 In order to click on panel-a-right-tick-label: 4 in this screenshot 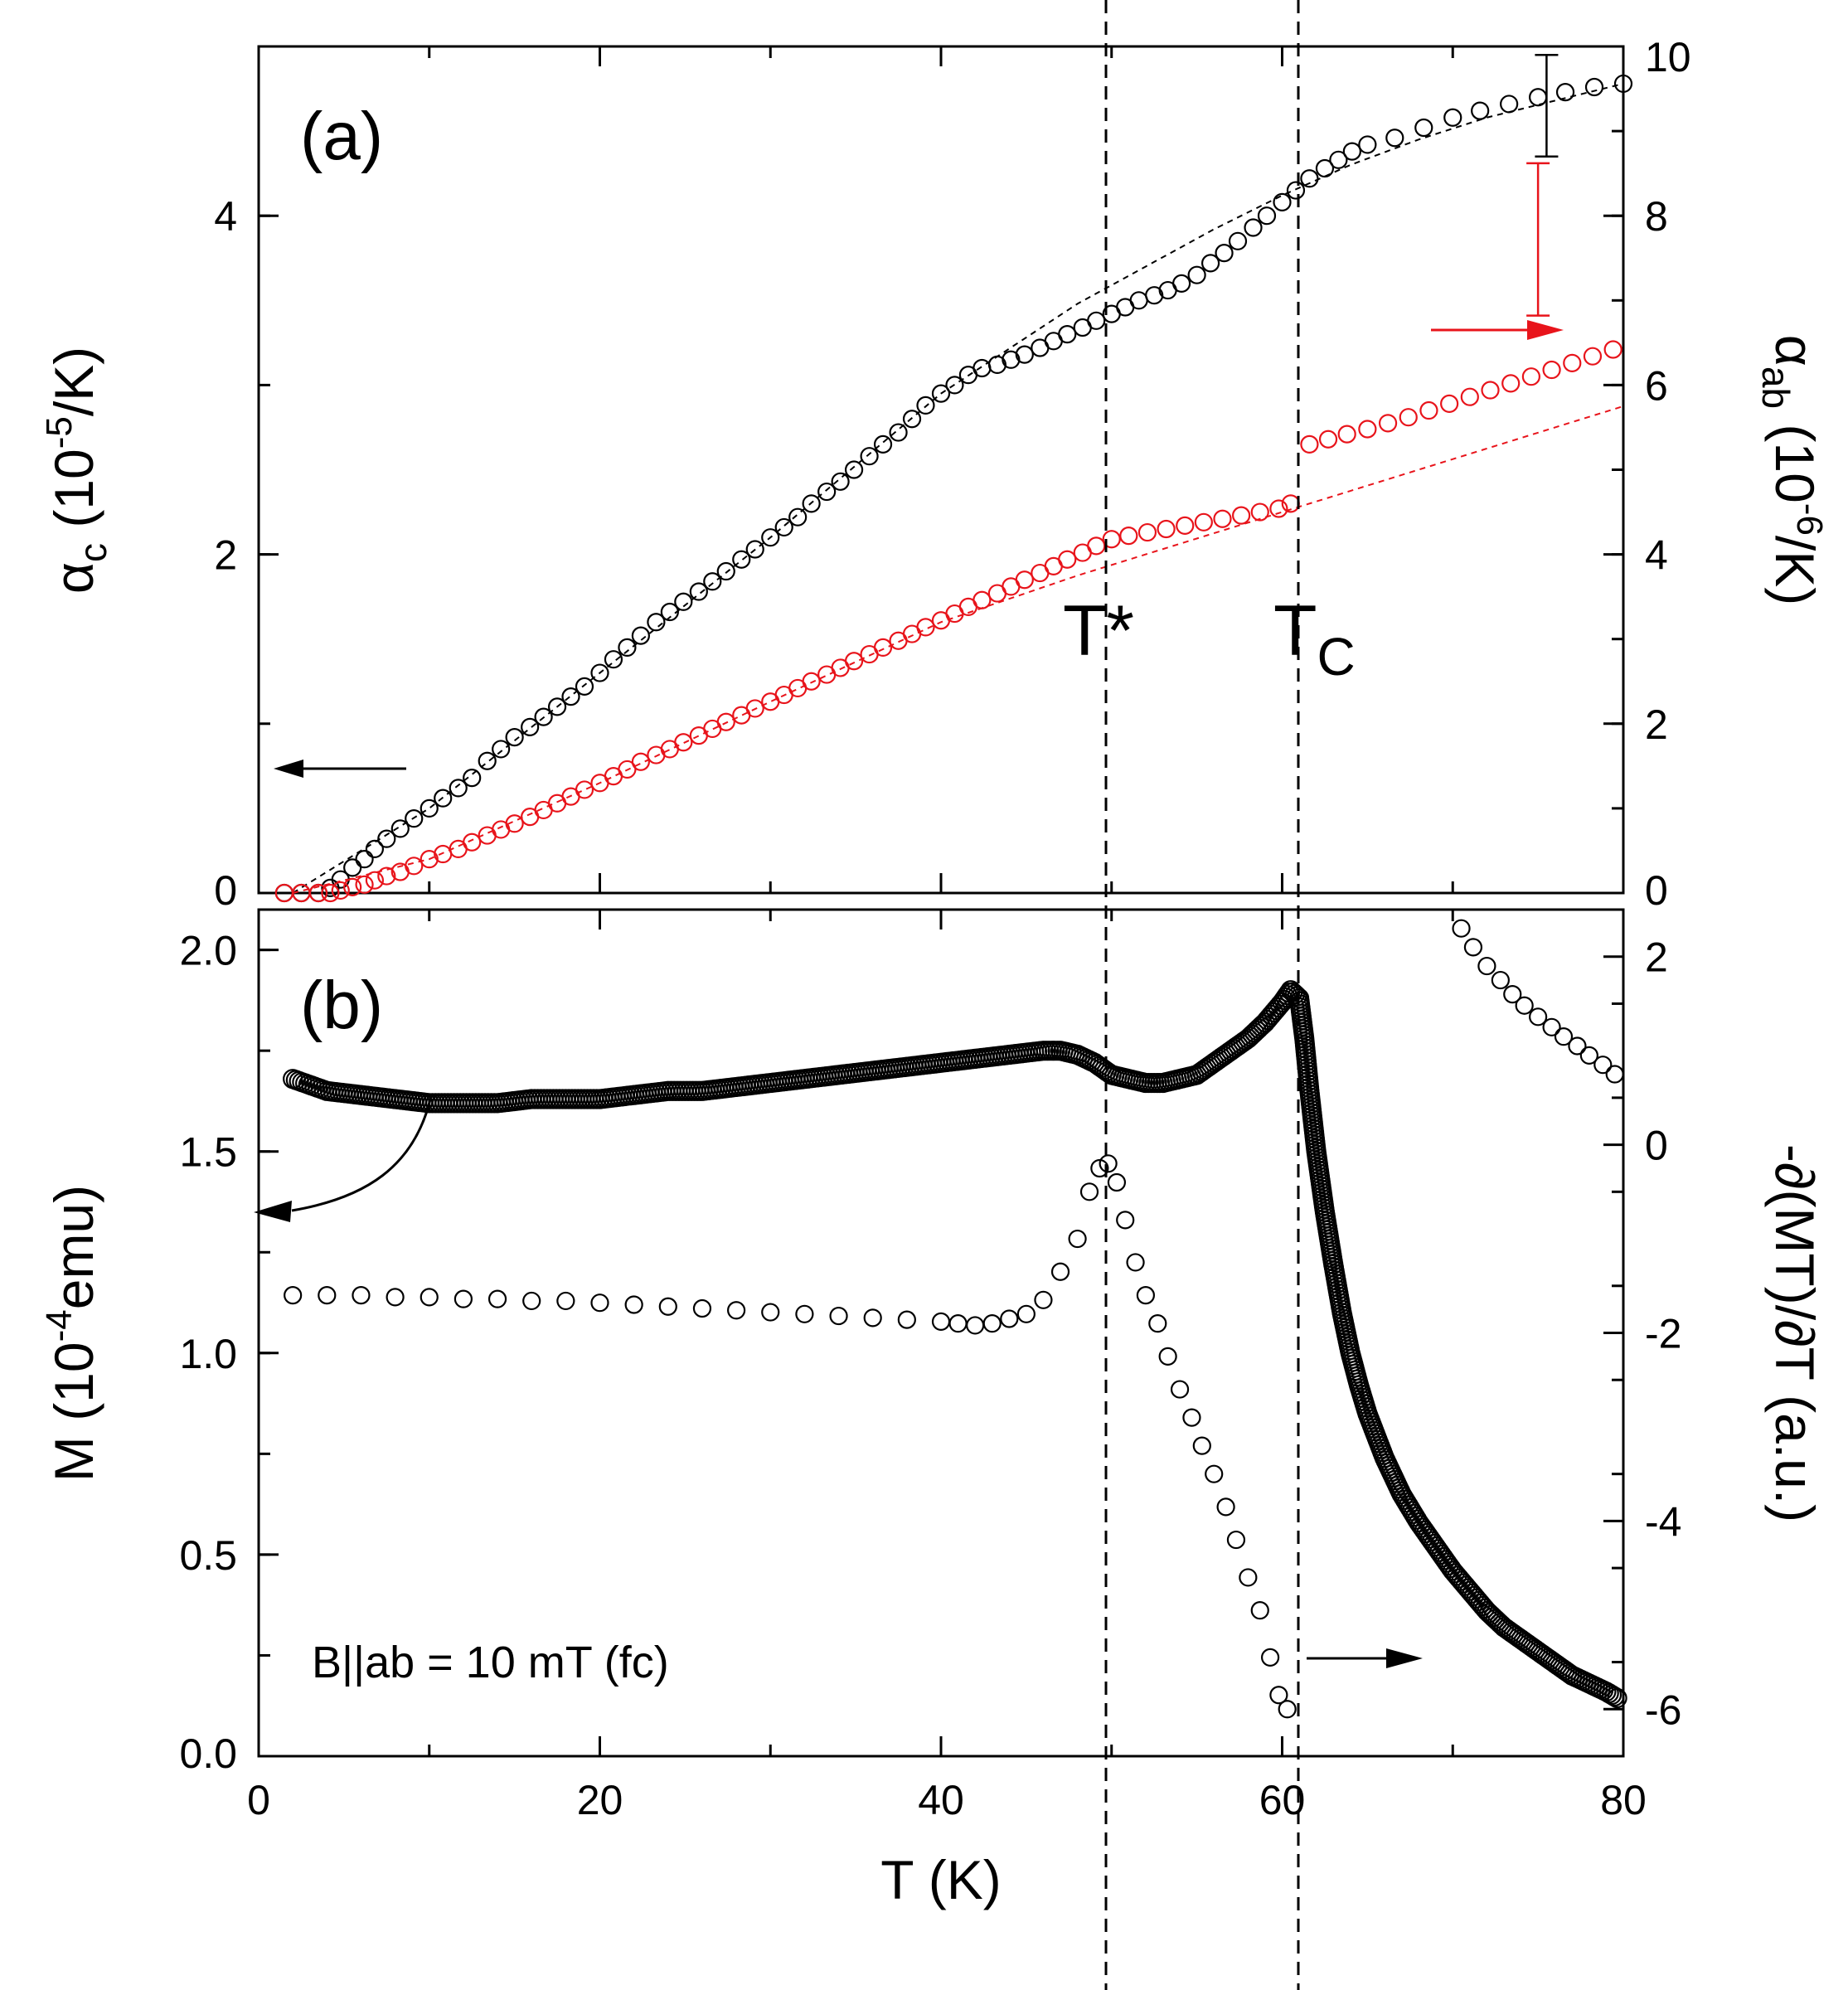, I will do `click(1657, 555)`.